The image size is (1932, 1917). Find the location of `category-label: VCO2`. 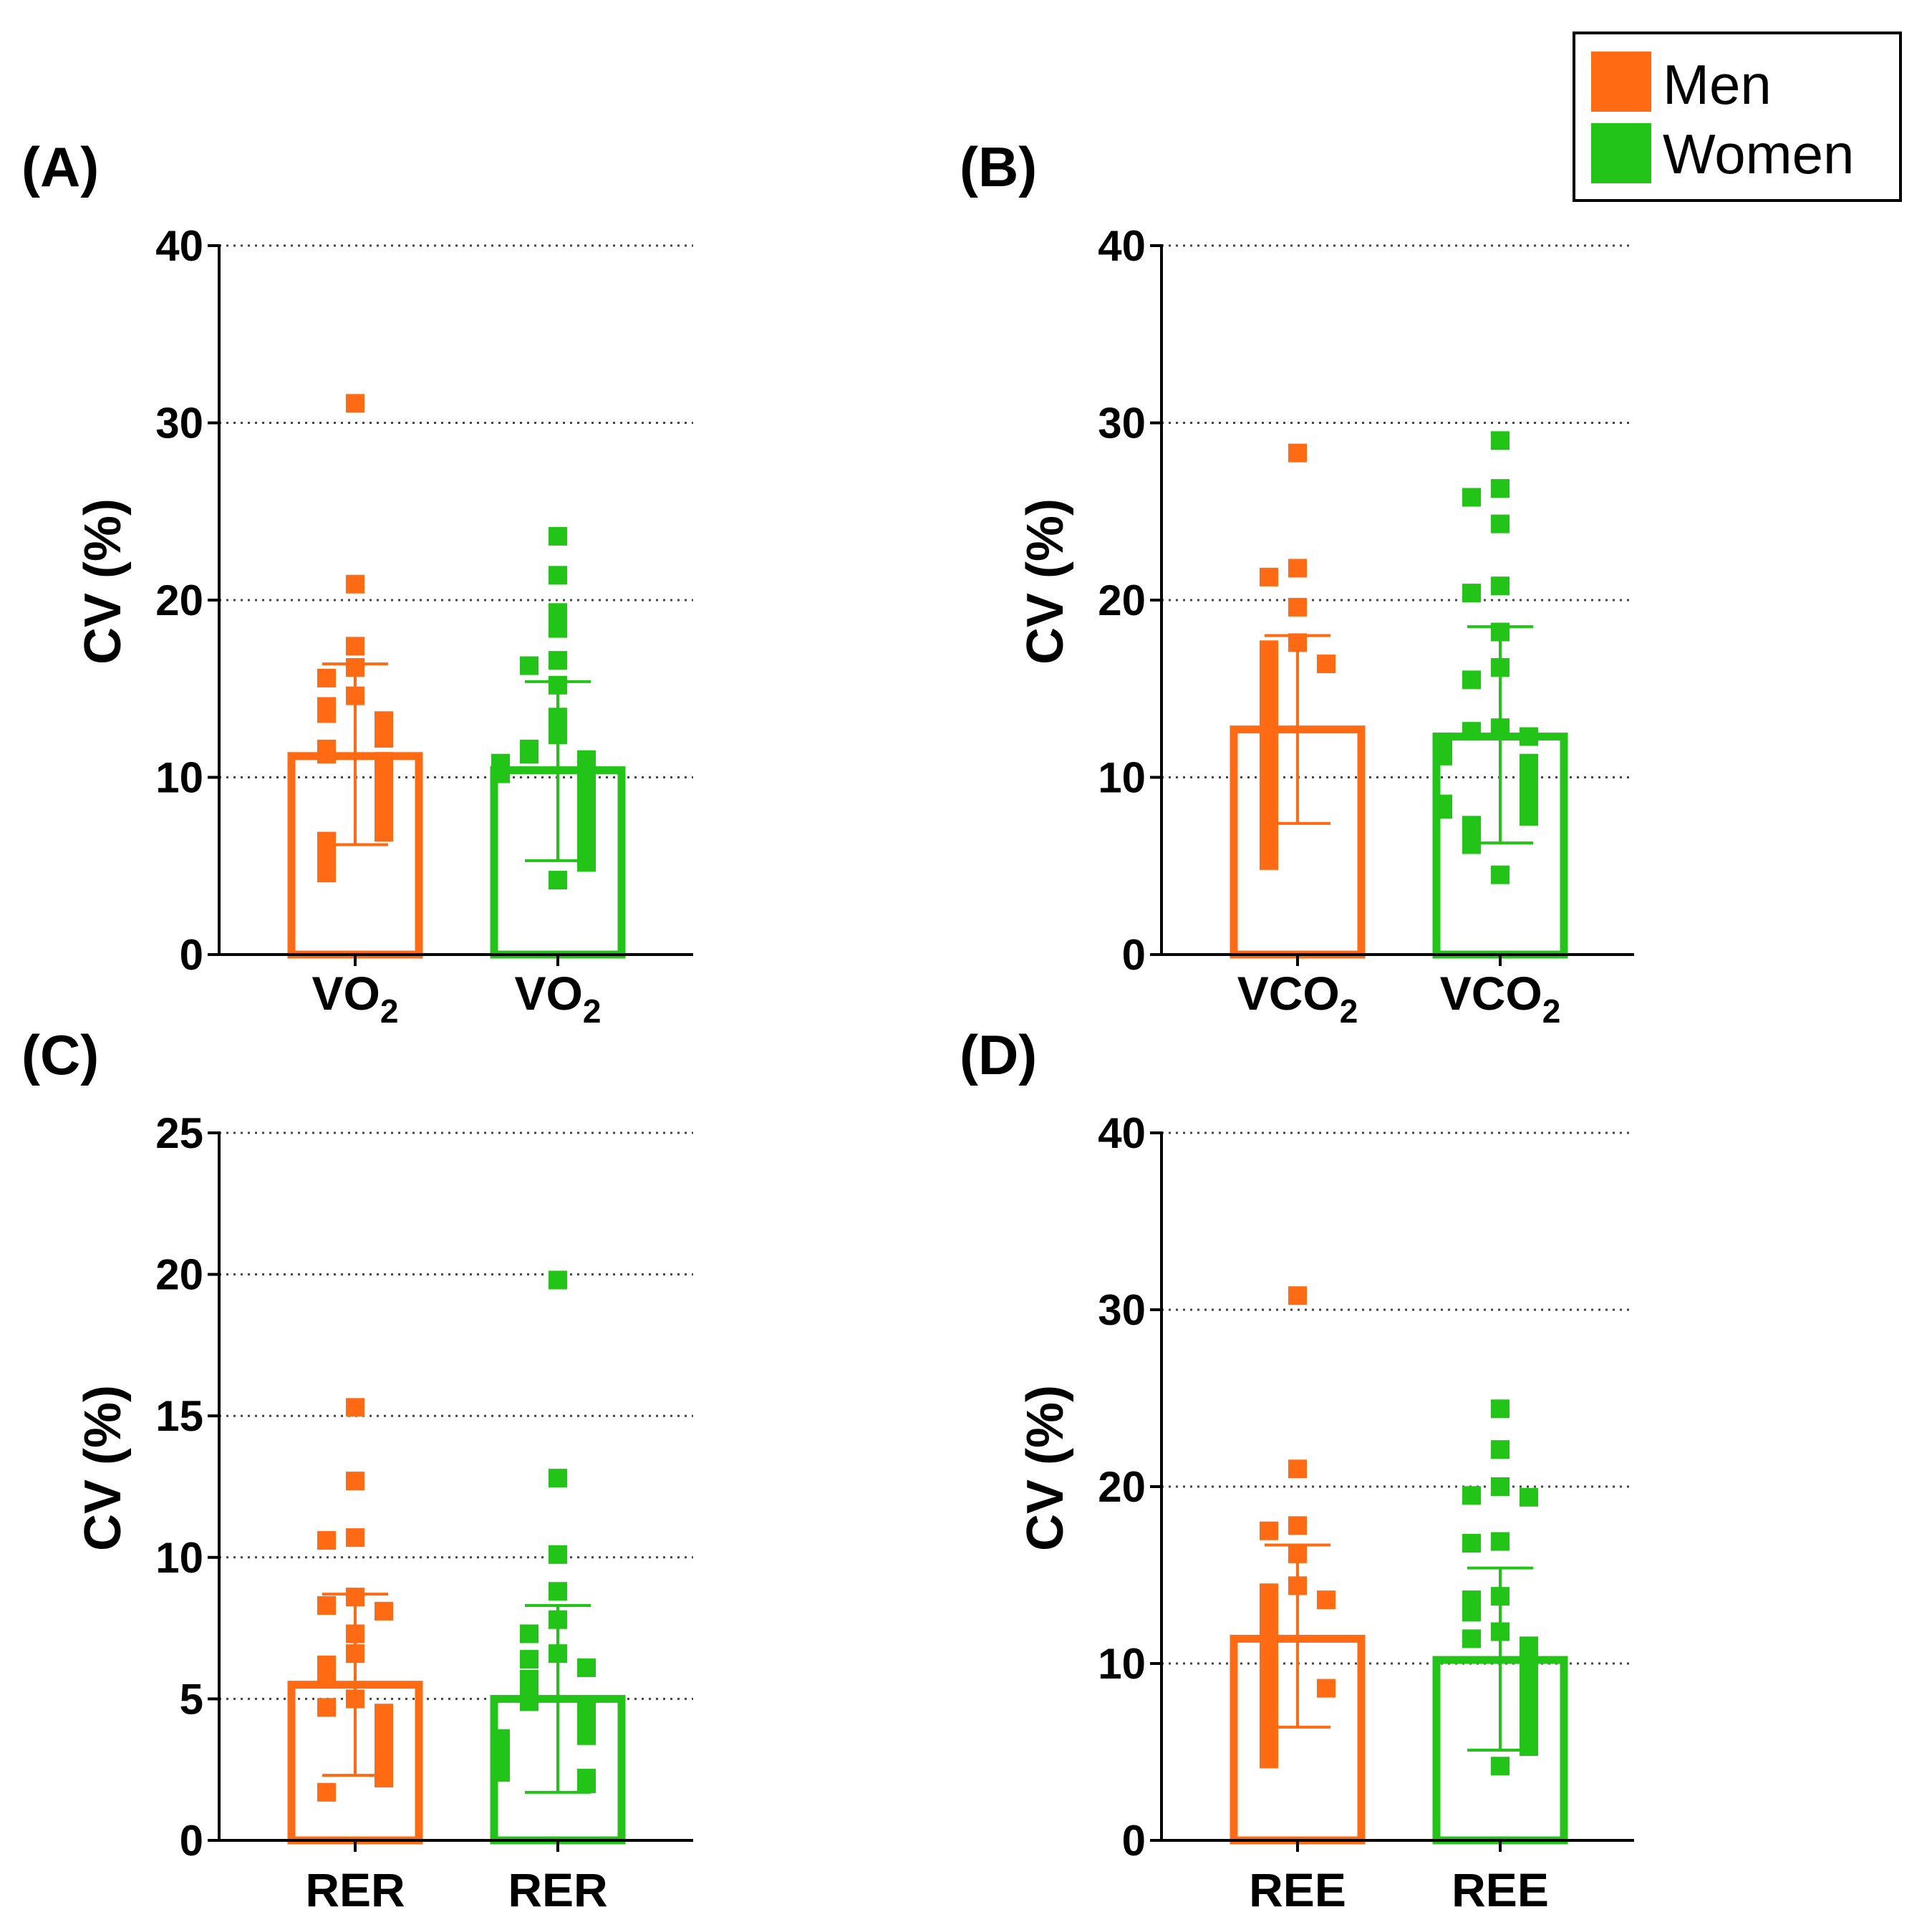

category-label: VCO2 is located at coordinates (1500, 998).